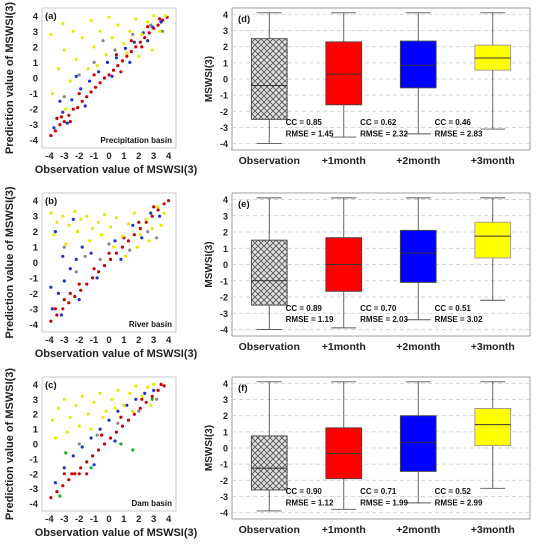  I want to click on panel-label: (d), so click(244, 19).